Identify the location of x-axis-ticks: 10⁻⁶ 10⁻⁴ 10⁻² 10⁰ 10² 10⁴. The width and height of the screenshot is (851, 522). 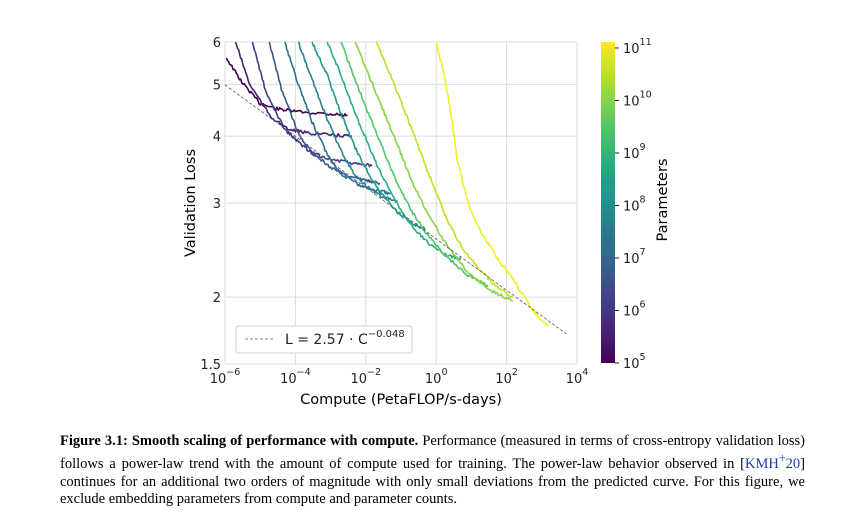
(399, 377).